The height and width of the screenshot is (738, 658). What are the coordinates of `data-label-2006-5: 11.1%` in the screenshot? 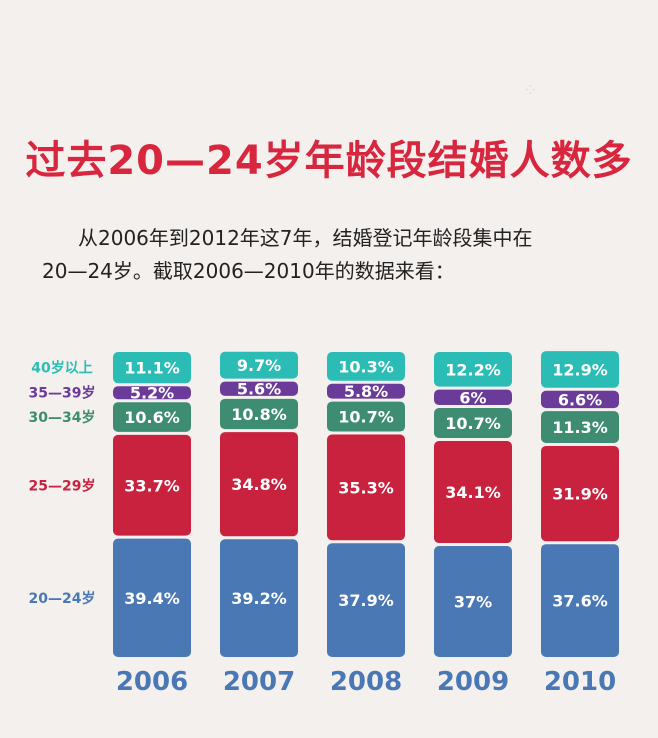 It's located at (152, 368).